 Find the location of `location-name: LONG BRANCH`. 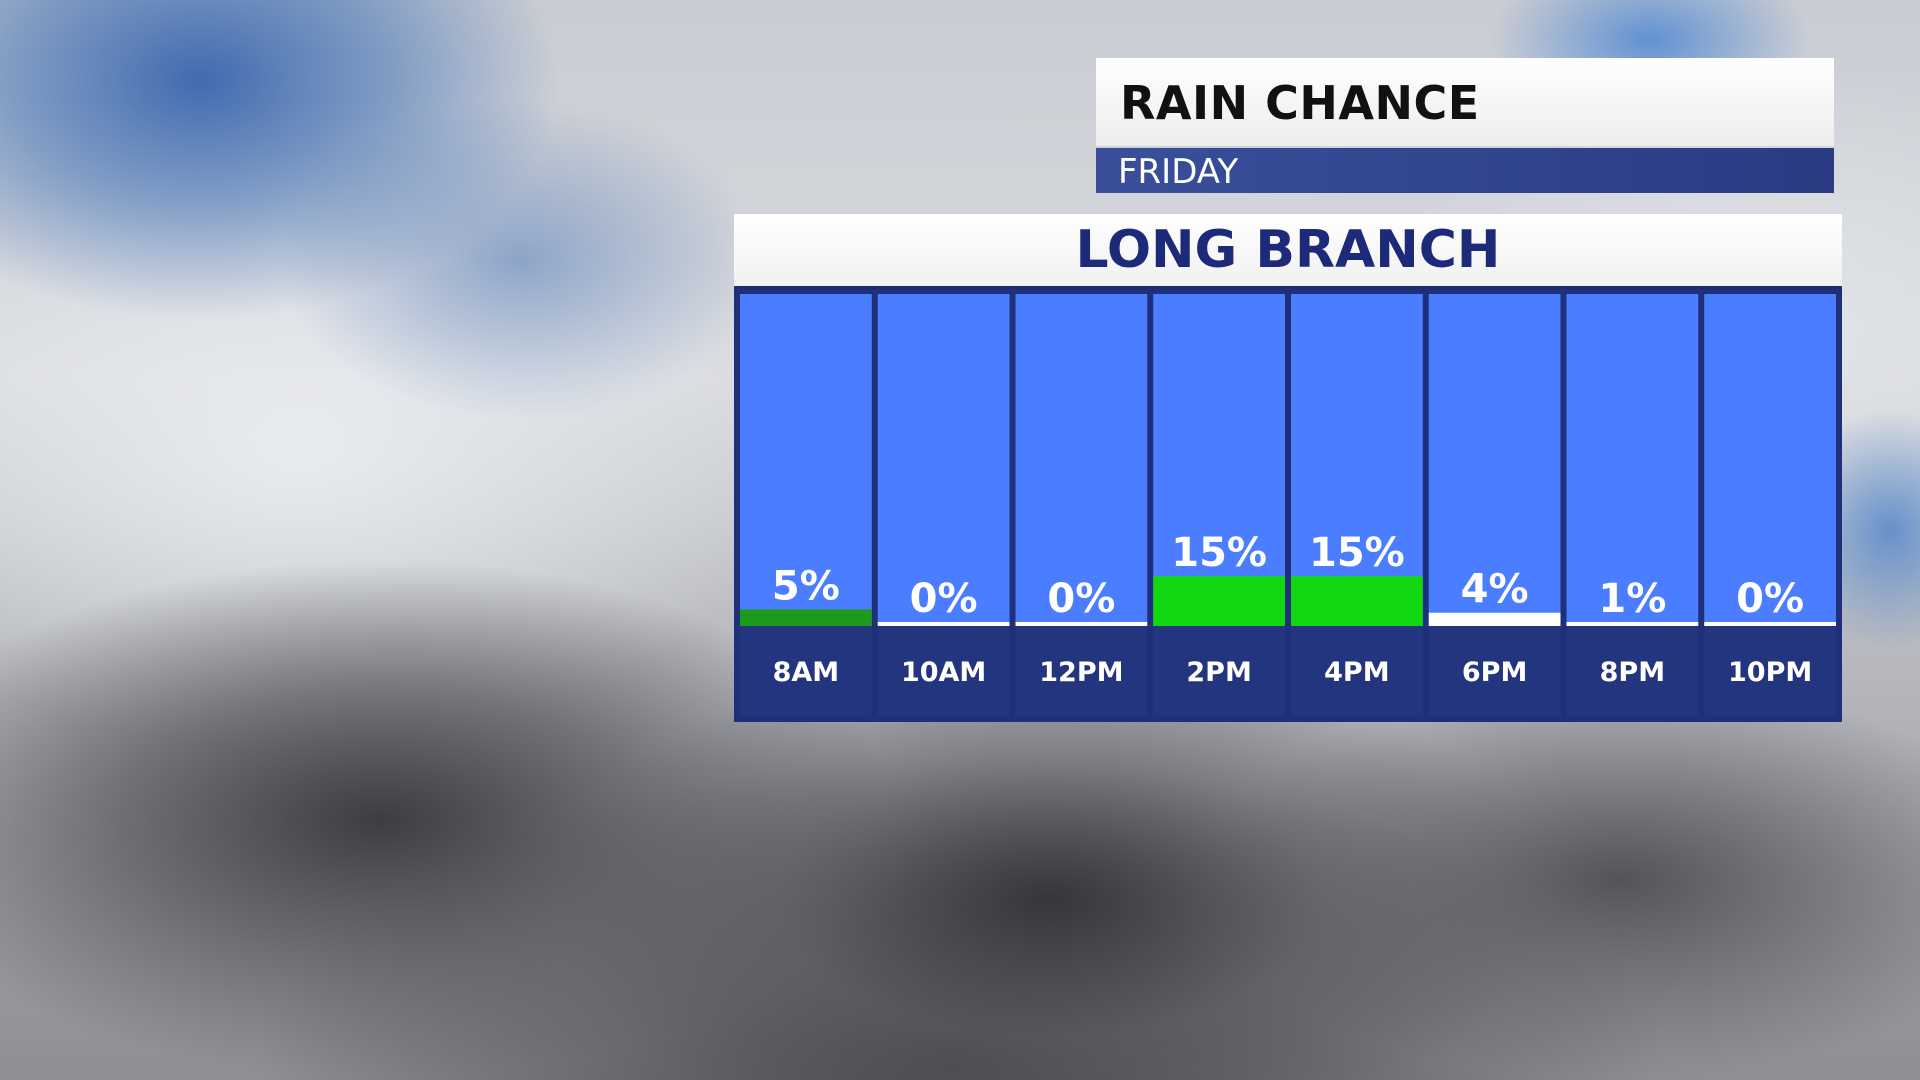

location-name: LONG BRANCH is located at coordinates (1288, 250).